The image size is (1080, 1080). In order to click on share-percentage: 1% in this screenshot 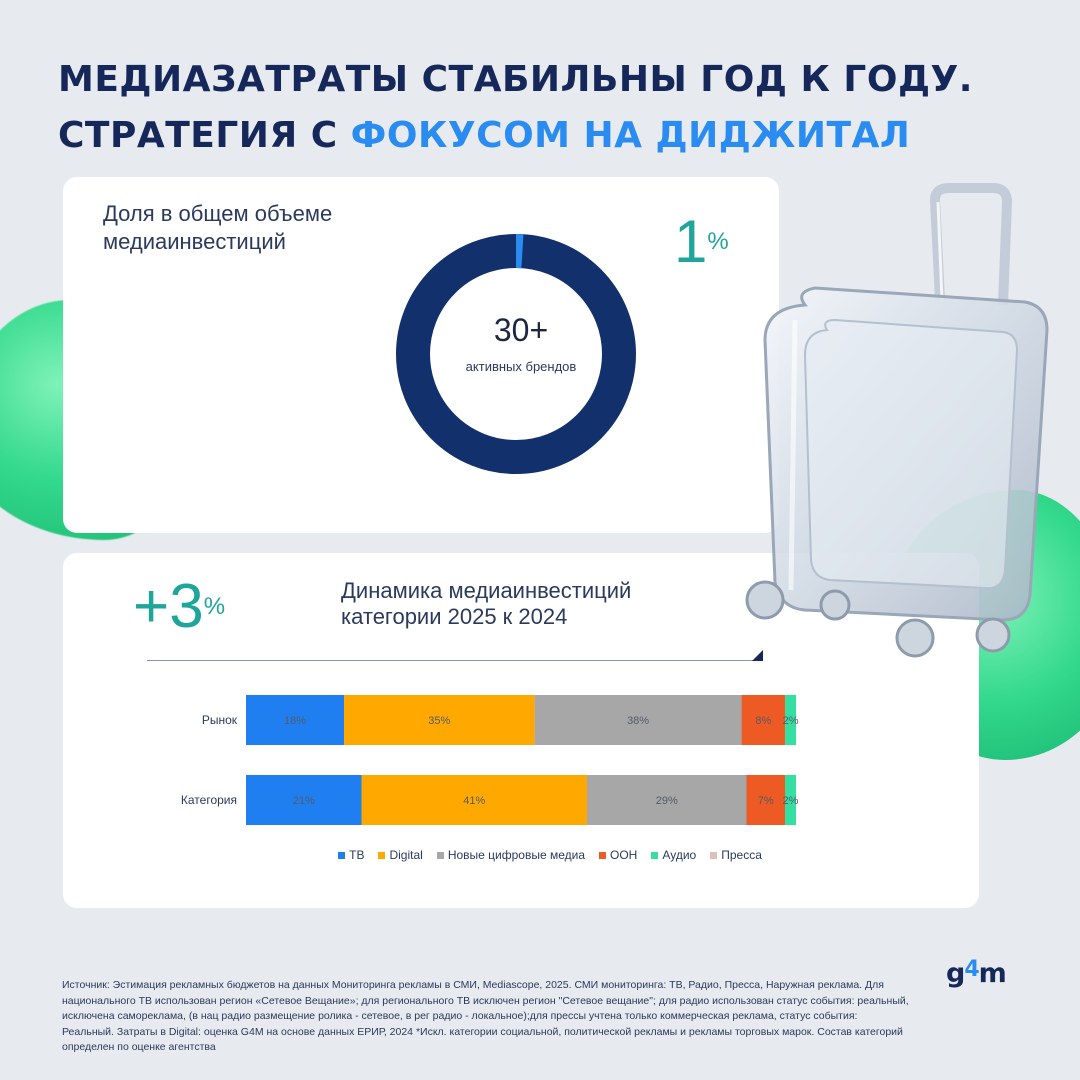, I will do `click(701, 242)`.